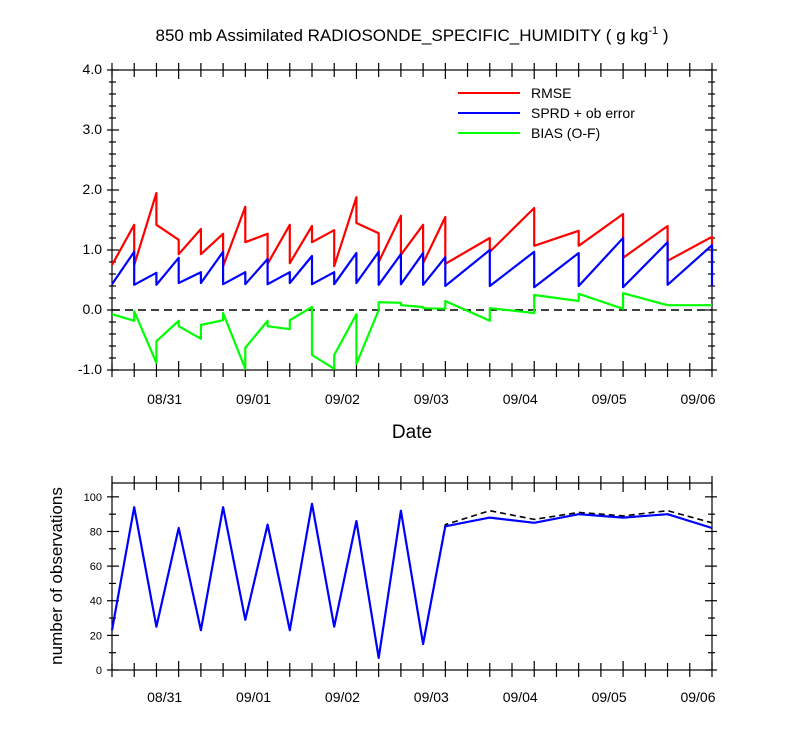  Describe the element at coordinates (96, 567) in the screenshot. I see `bottom-y-tick-label: 60` at that location.